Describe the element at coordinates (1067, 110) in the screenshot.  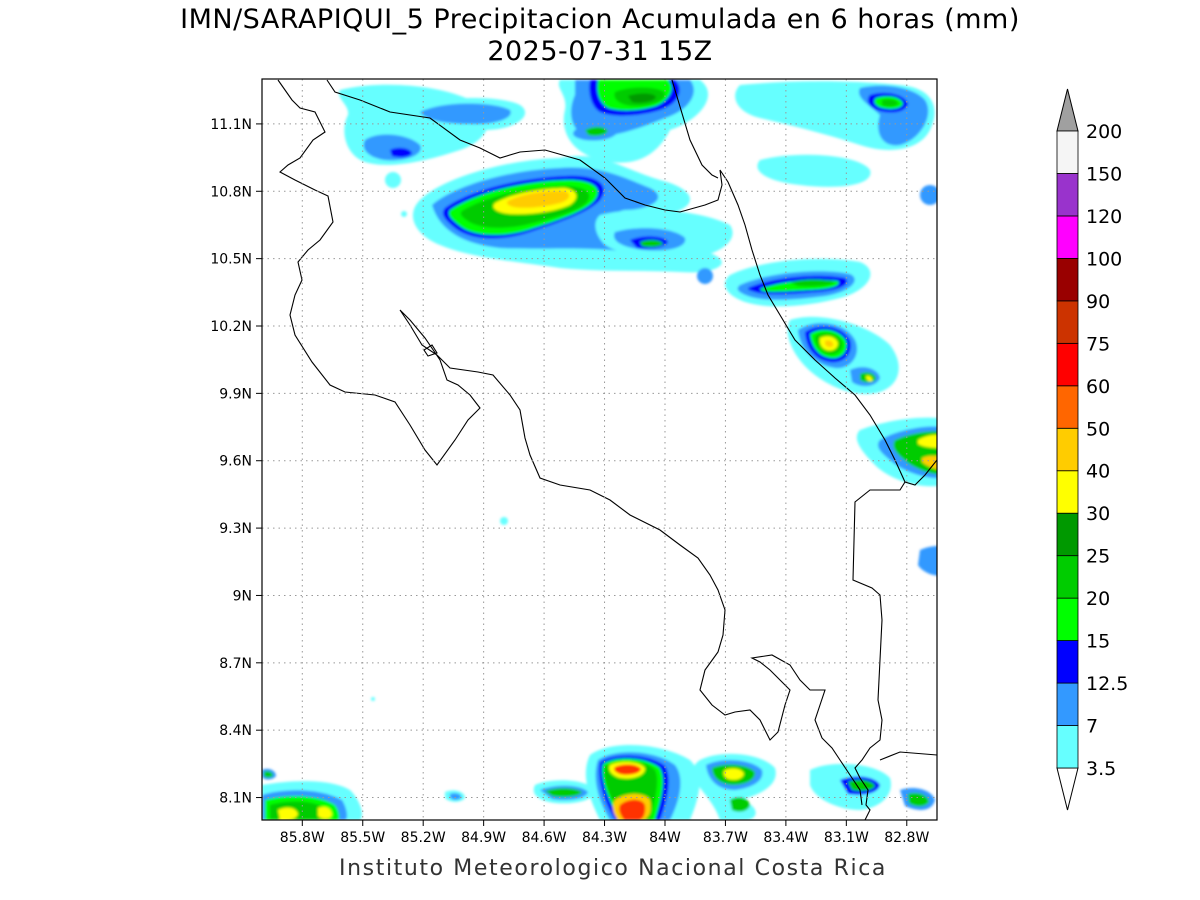
I see `colorbar-over-arrow` at that location.